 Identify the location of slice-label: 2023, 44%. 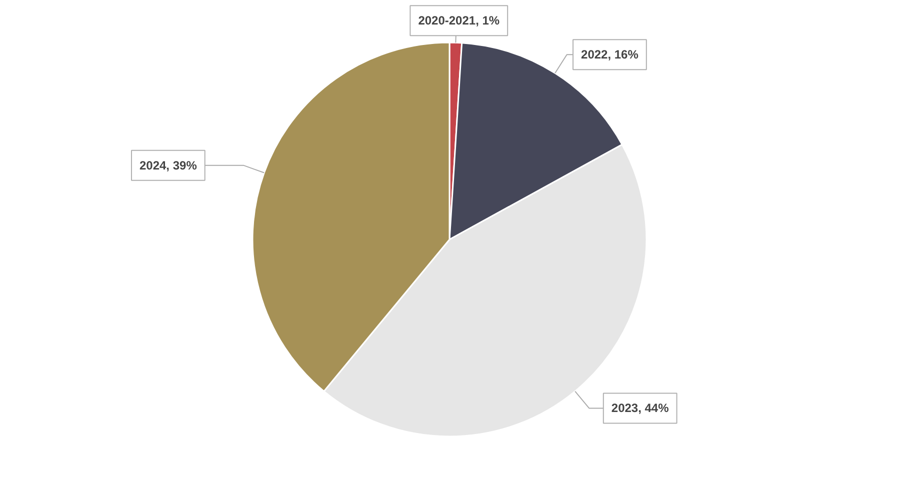
(640, 408).